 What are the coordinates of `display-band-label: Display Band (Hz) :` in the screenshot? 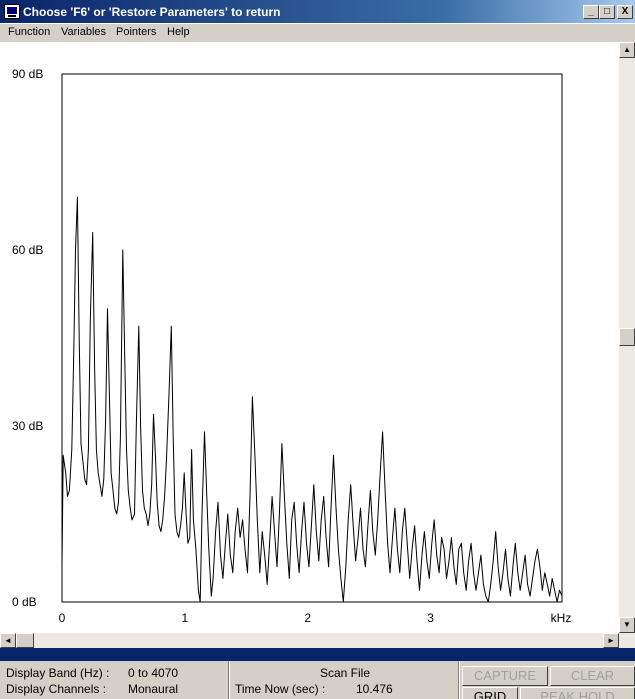 It's located at (58, 673).